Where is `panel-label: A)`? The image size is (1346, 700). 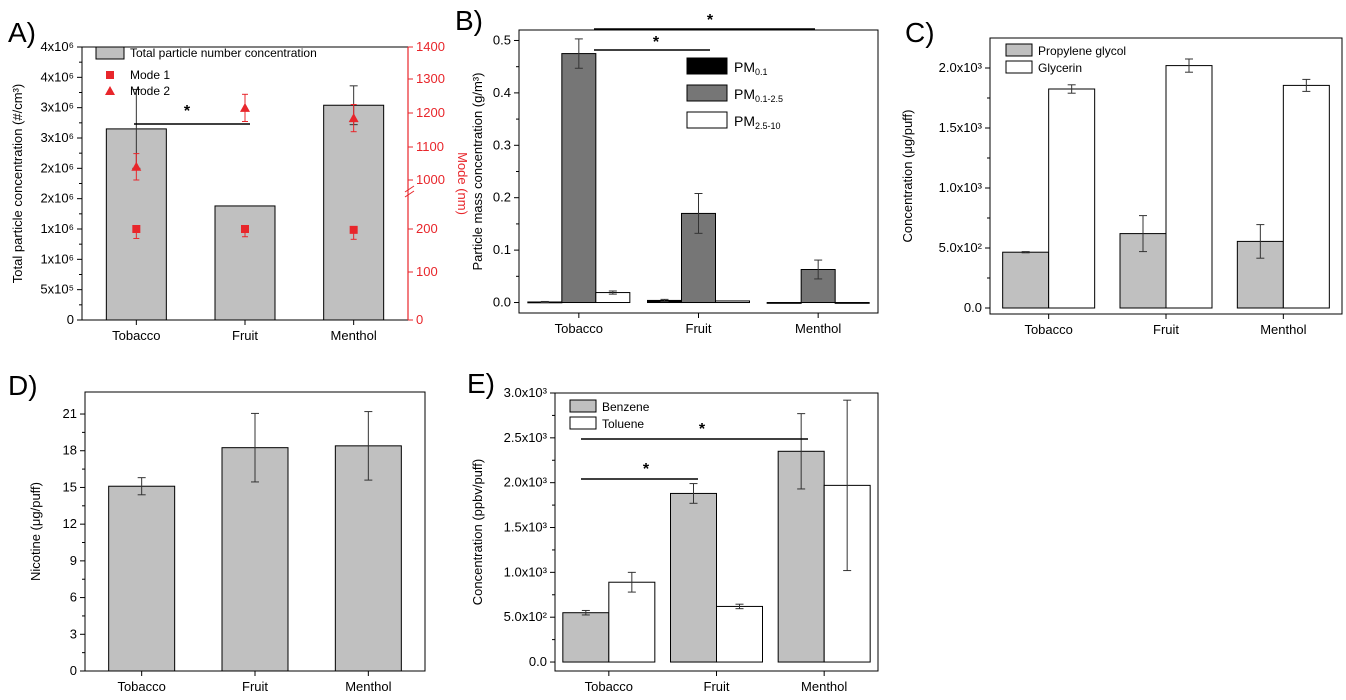
panel-label: A) is located at coordinates (22, 32).